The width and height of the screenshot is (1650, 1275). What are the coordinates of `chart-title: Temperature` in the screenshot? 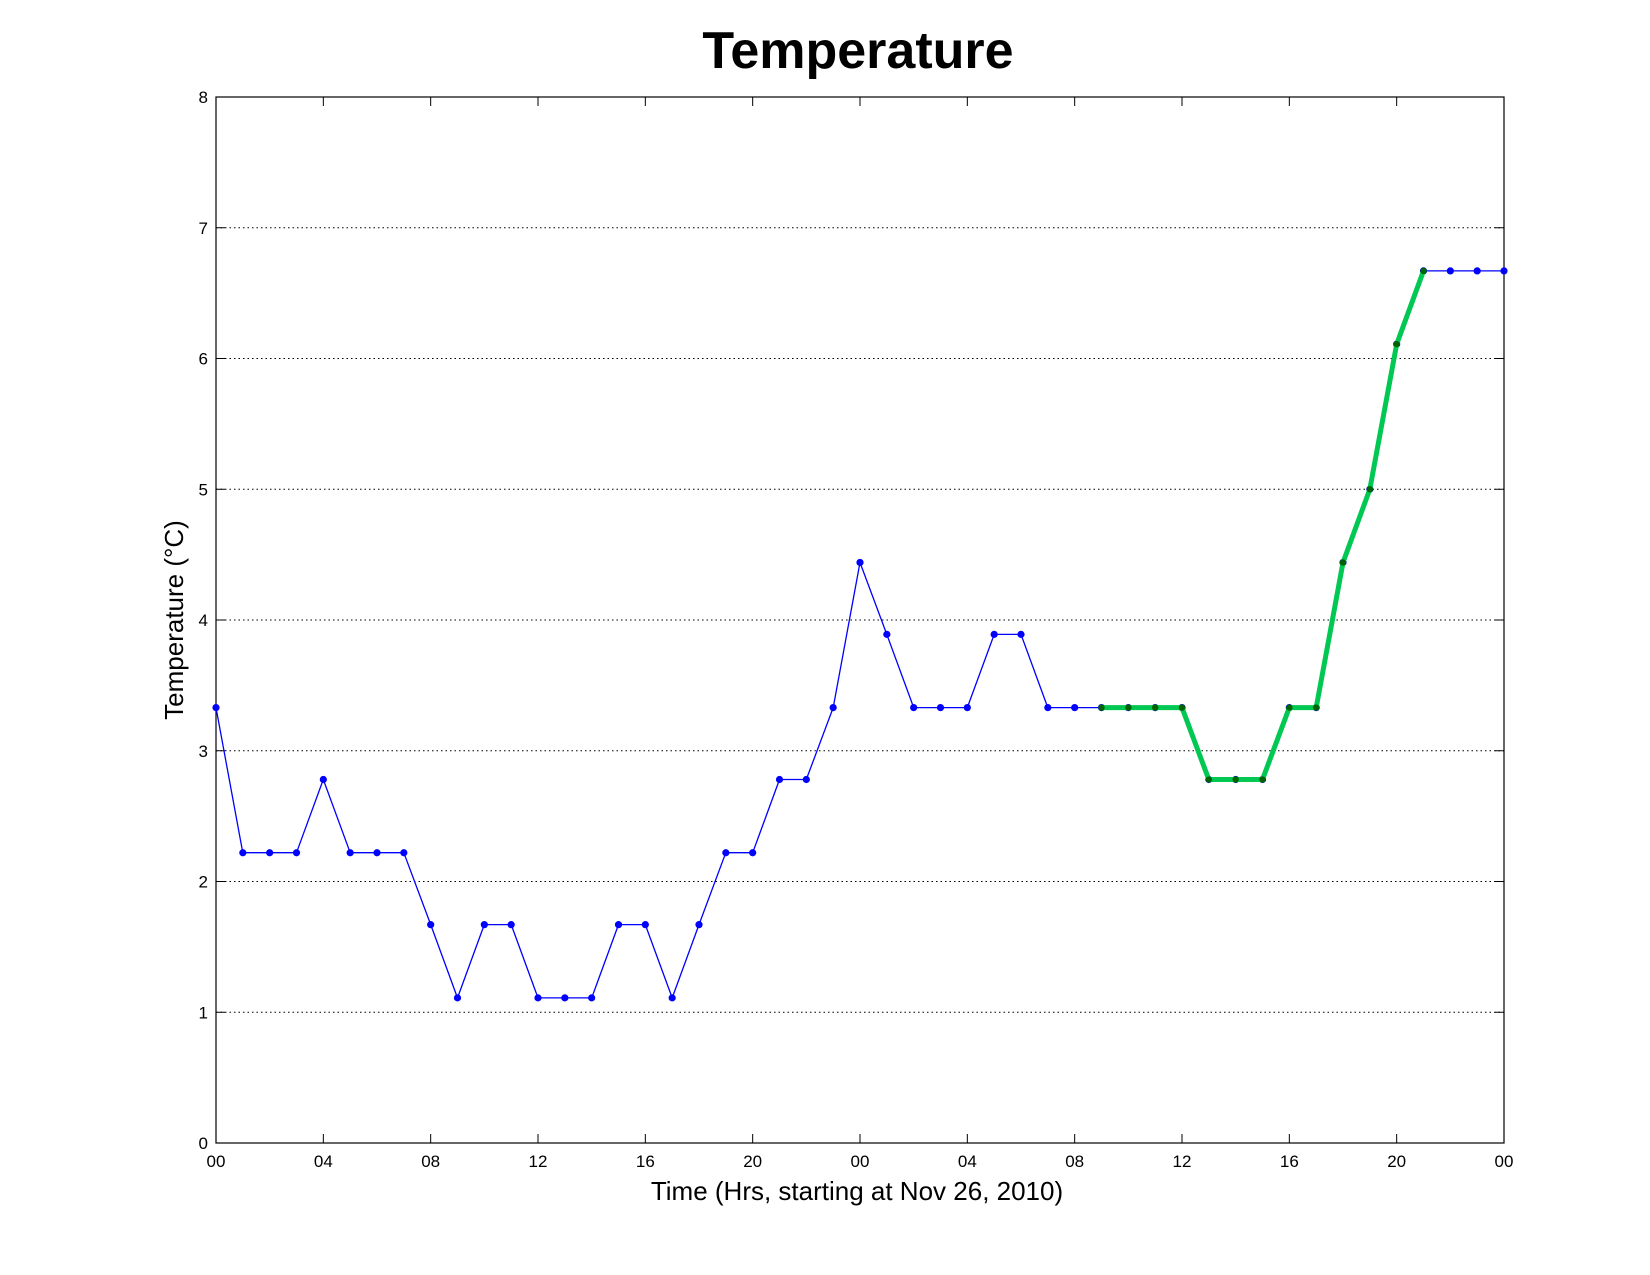 It's located at (857, 51).